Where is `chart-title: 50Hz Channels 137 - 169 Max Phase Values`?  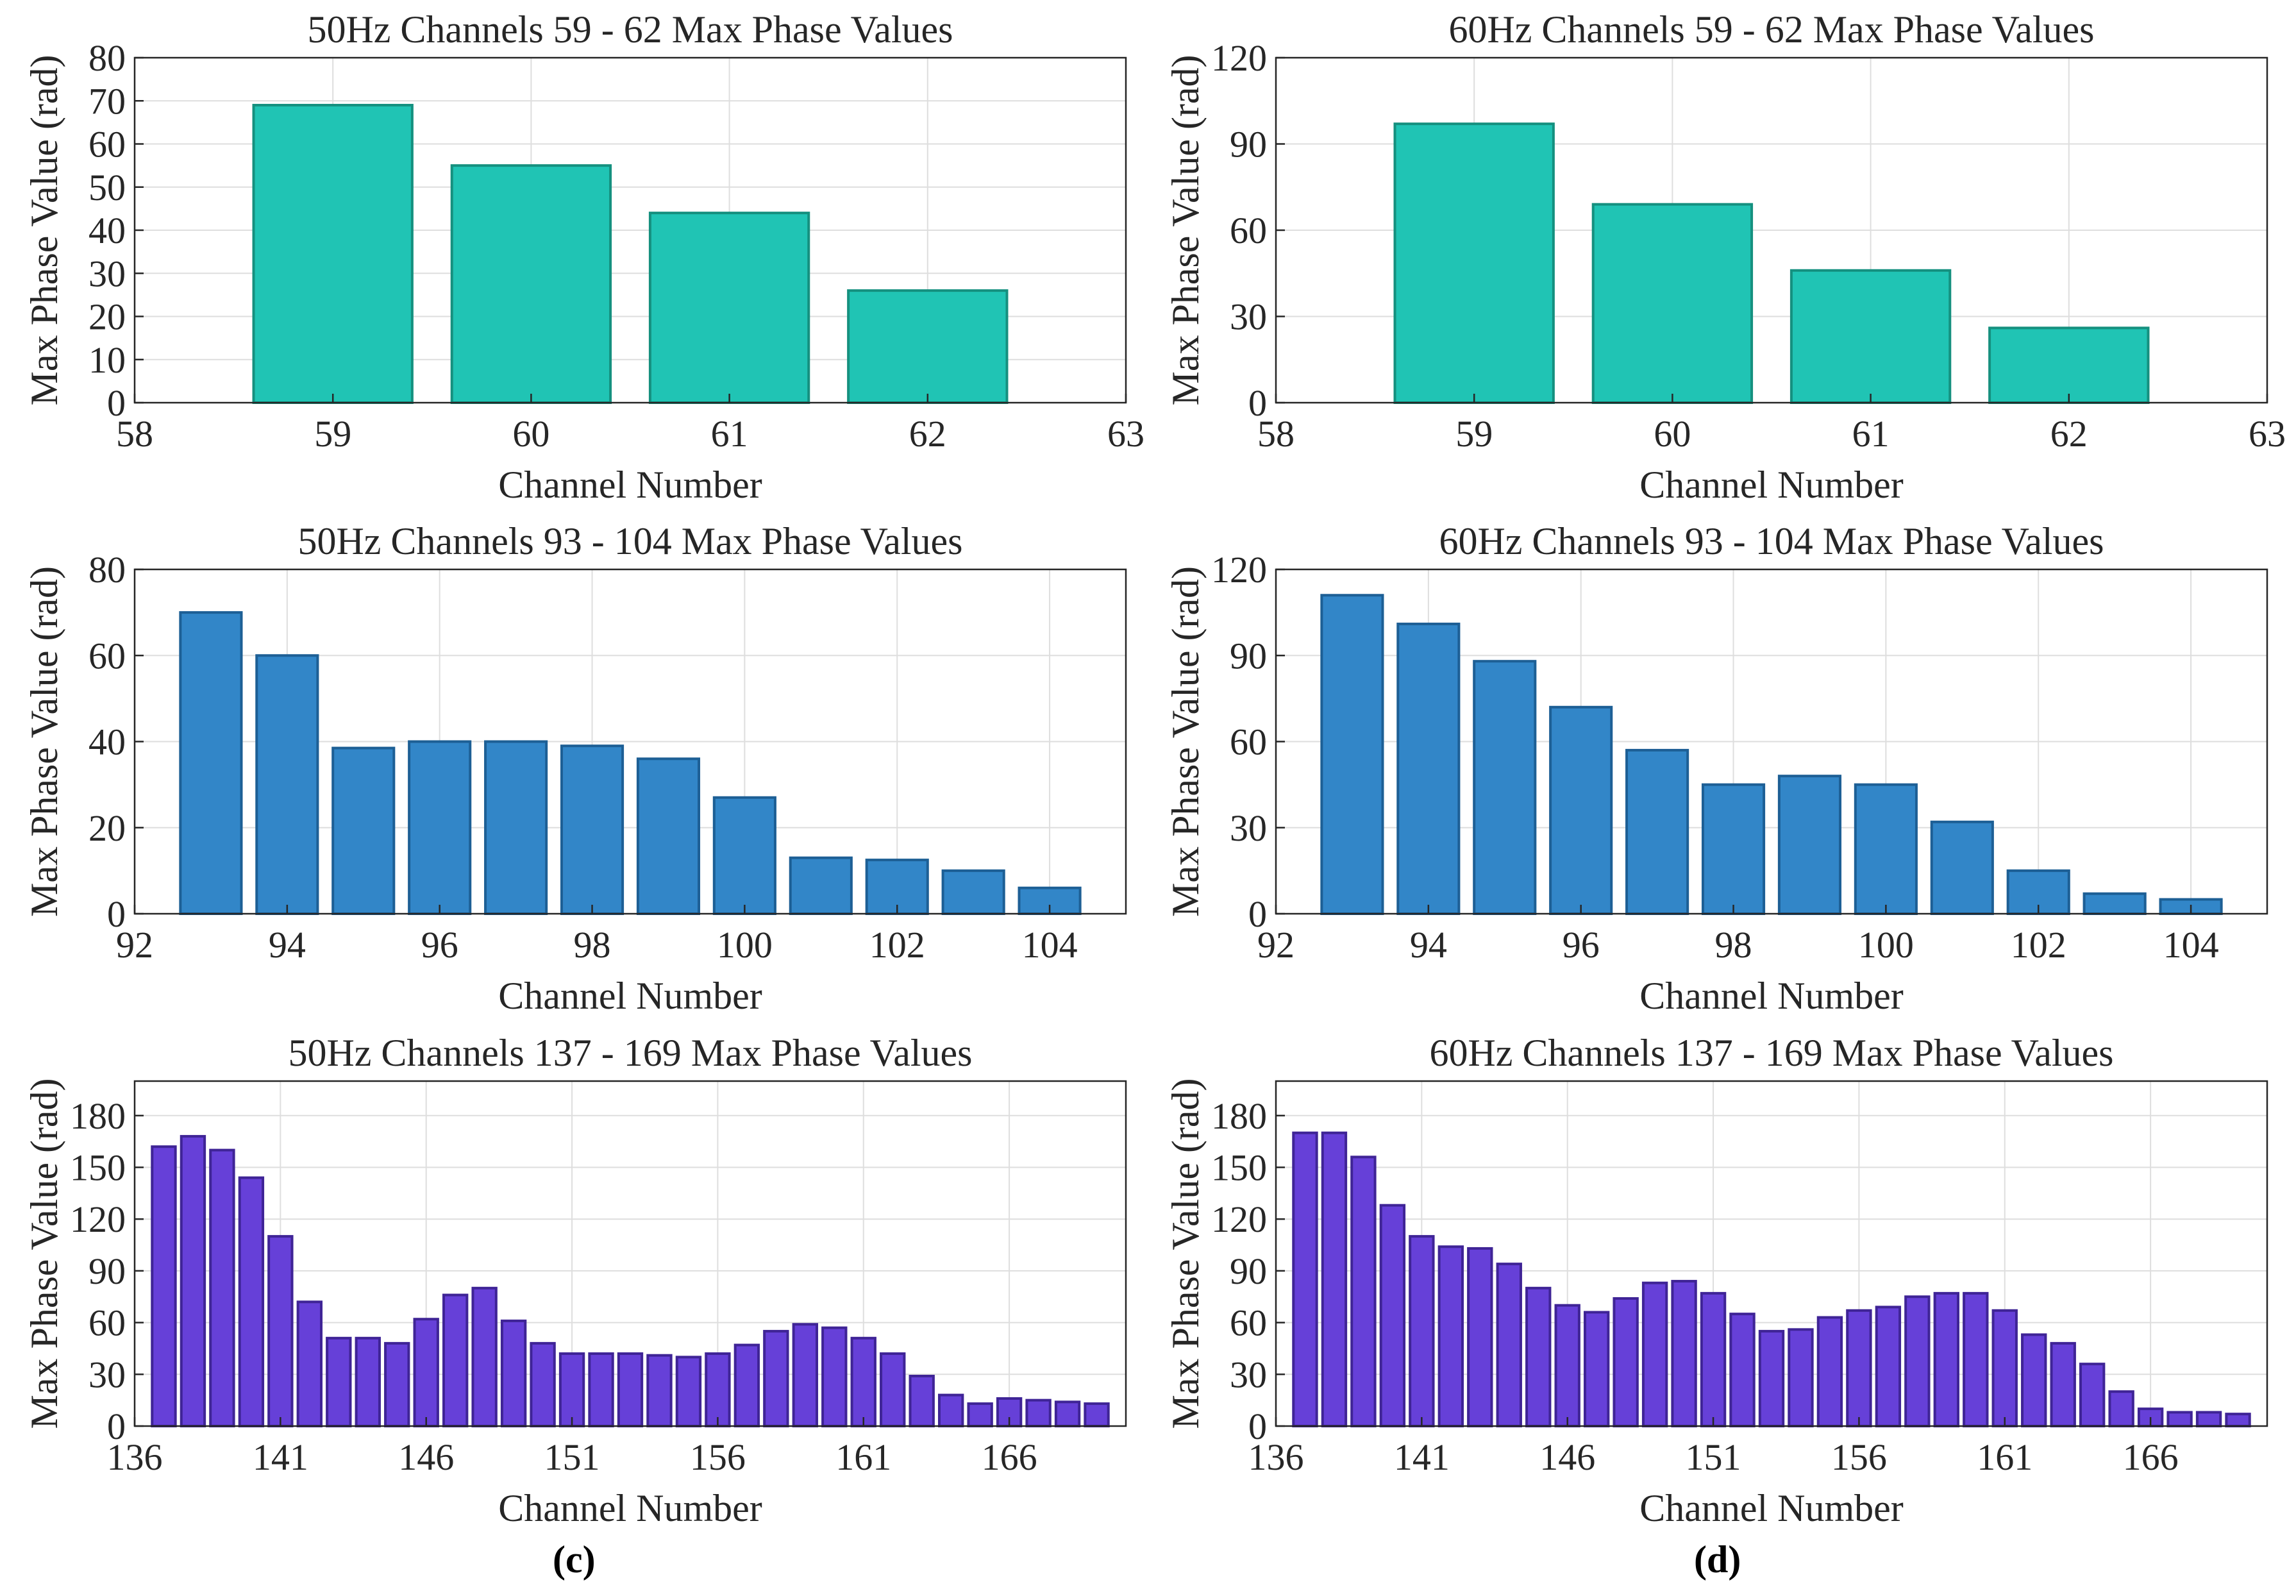
chart-title: 50Hz Channels 137 - 169 Max Phase Values is located at coordinates (630, 1053).